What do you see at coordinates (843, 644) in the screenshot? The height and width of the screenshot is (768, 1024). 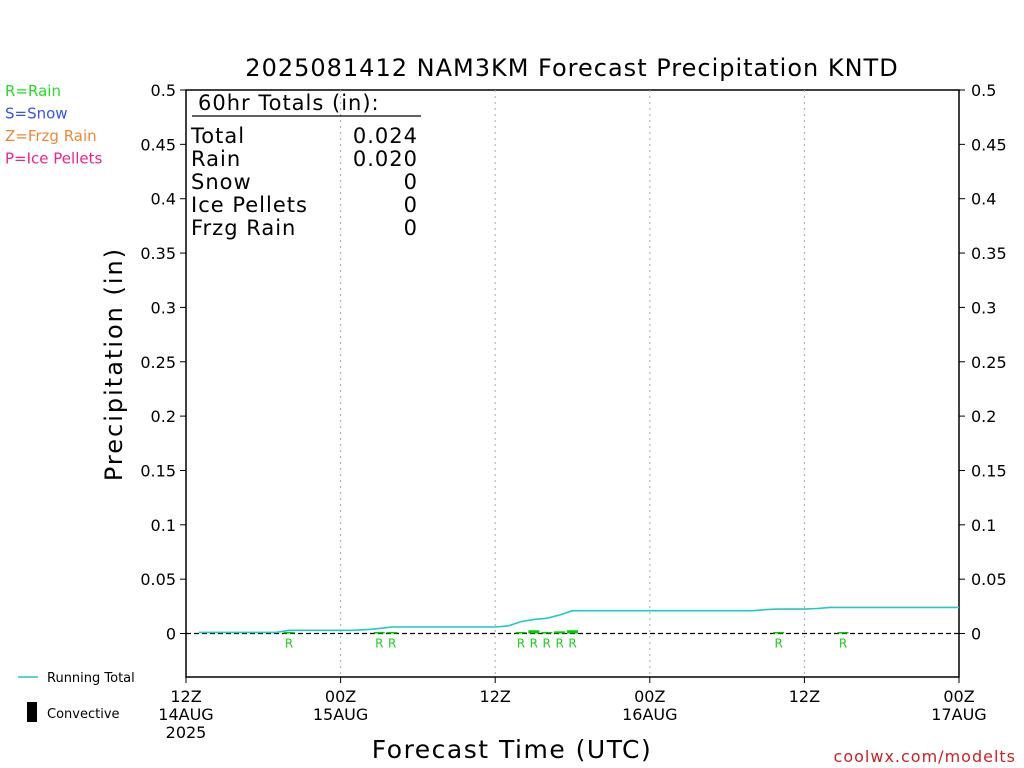 I see `ptype-marker-9: R` at bounding box center [843, 644].